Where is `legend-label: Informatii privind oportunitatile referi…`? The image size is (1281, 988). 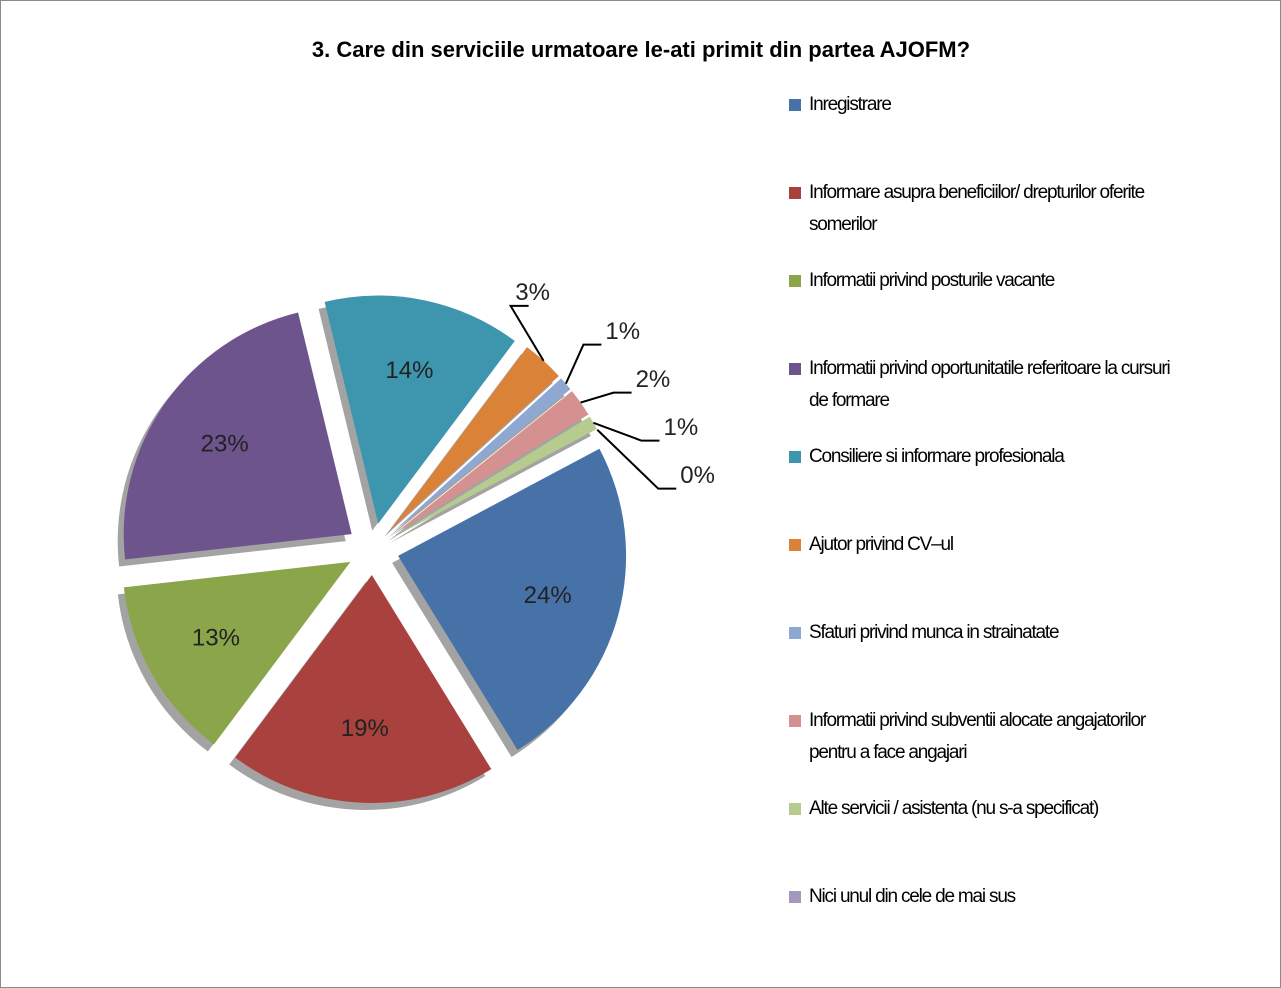 legend-label: Informatii privind oportunitatile referi… is located at coordinates (990, 384).